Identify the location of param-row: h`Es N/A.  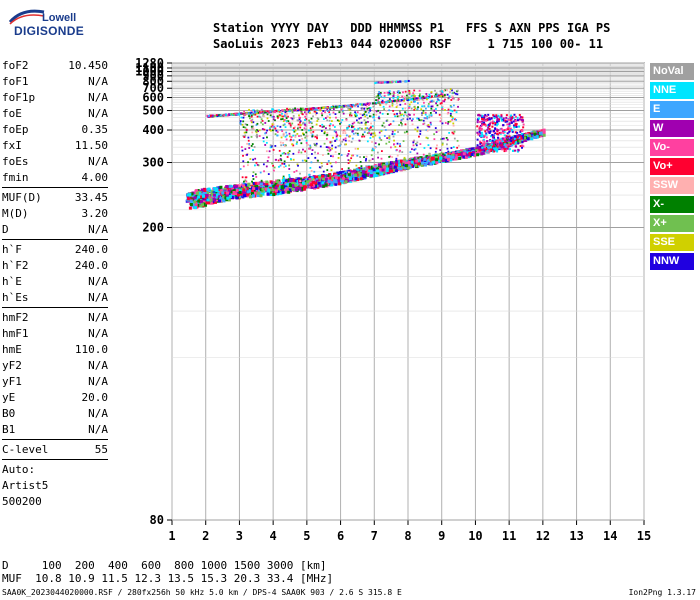
(55, 298).